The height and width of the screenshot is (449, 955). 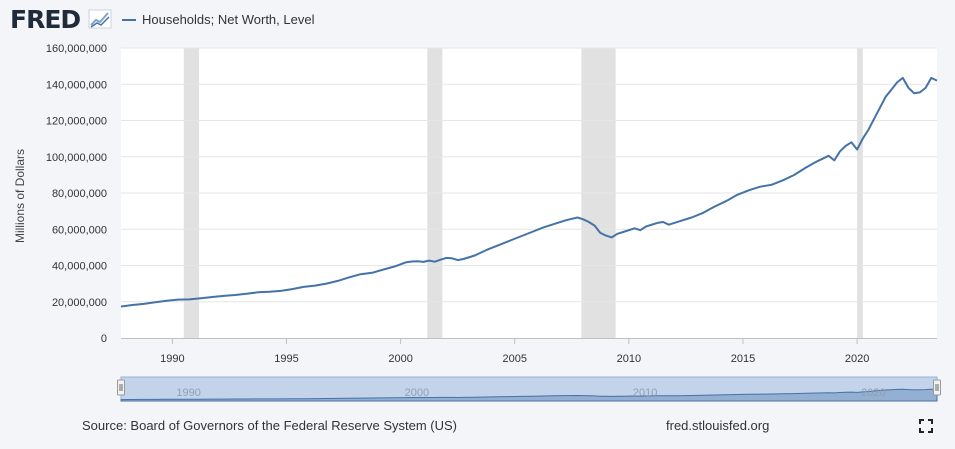 I want to click on y-tick-label: 60,000,000, so click(x=79, y=230).